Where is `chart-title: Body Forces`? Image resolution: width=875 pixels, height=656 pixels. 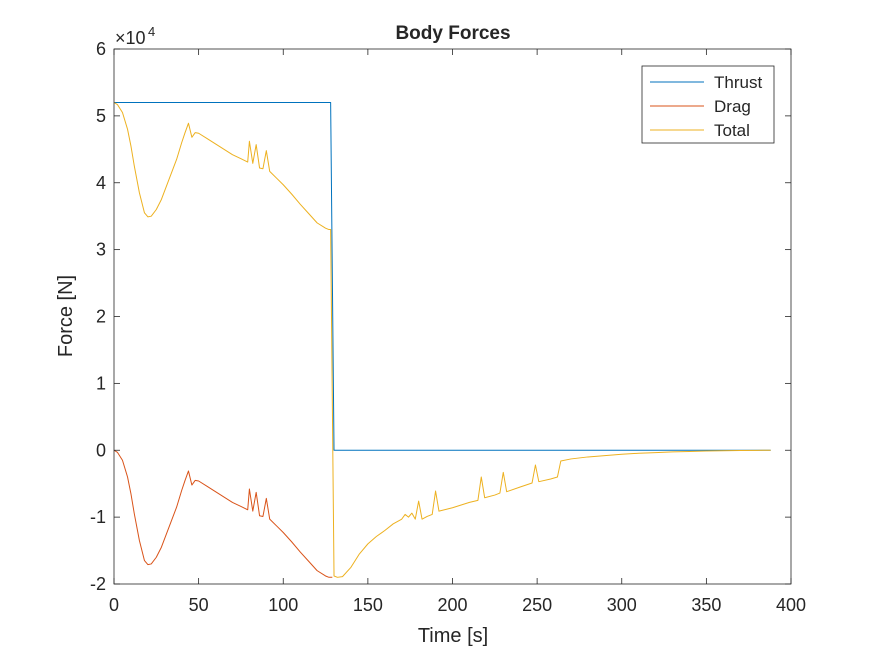
chart-title: Body Forces is located at coordinates (452, 33).